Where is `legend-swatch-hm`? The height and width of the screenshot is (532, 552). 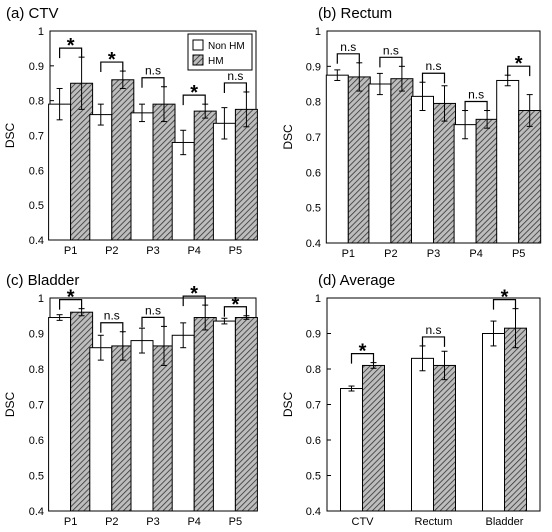
legend-swatch-hm is located at coordinates (198, 60).